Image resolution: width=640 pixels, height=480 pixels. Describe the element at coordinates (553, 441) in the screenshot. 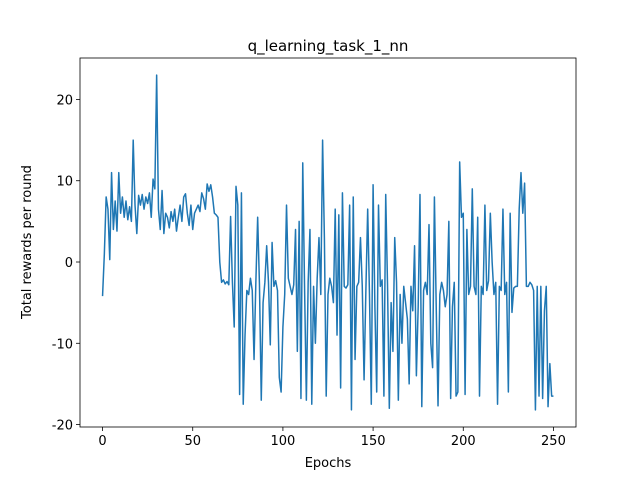

I see `x-tick-label: 250` at that location.